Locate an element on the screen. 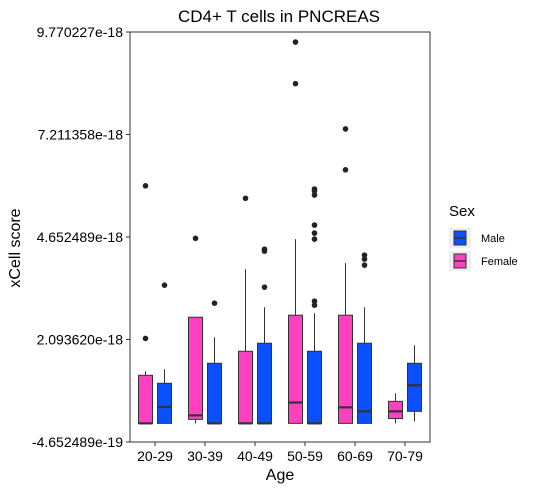  x-tick-label: 20-29 is located at coordinates (155, 456).